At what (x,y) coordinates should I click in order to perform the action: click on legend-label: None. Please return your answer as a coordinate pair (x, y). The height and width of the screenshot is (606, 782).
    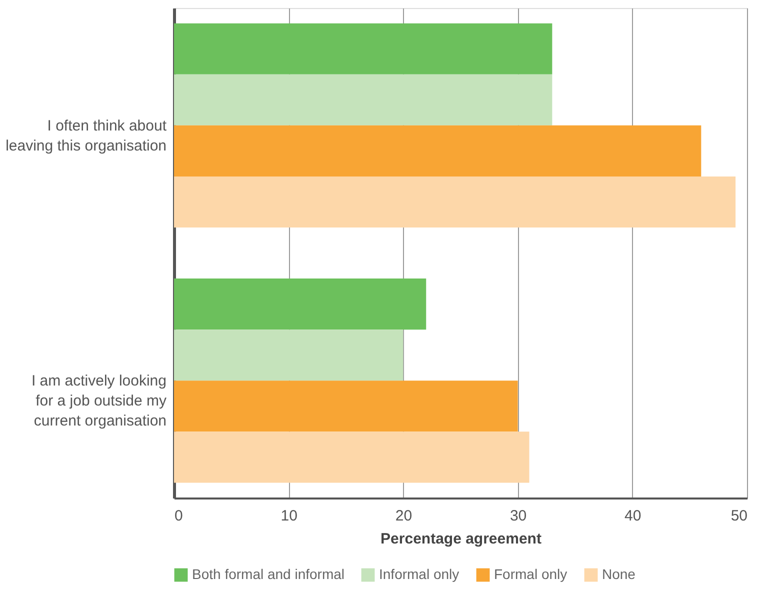
    Looking at the image, I should click on (619, 574).